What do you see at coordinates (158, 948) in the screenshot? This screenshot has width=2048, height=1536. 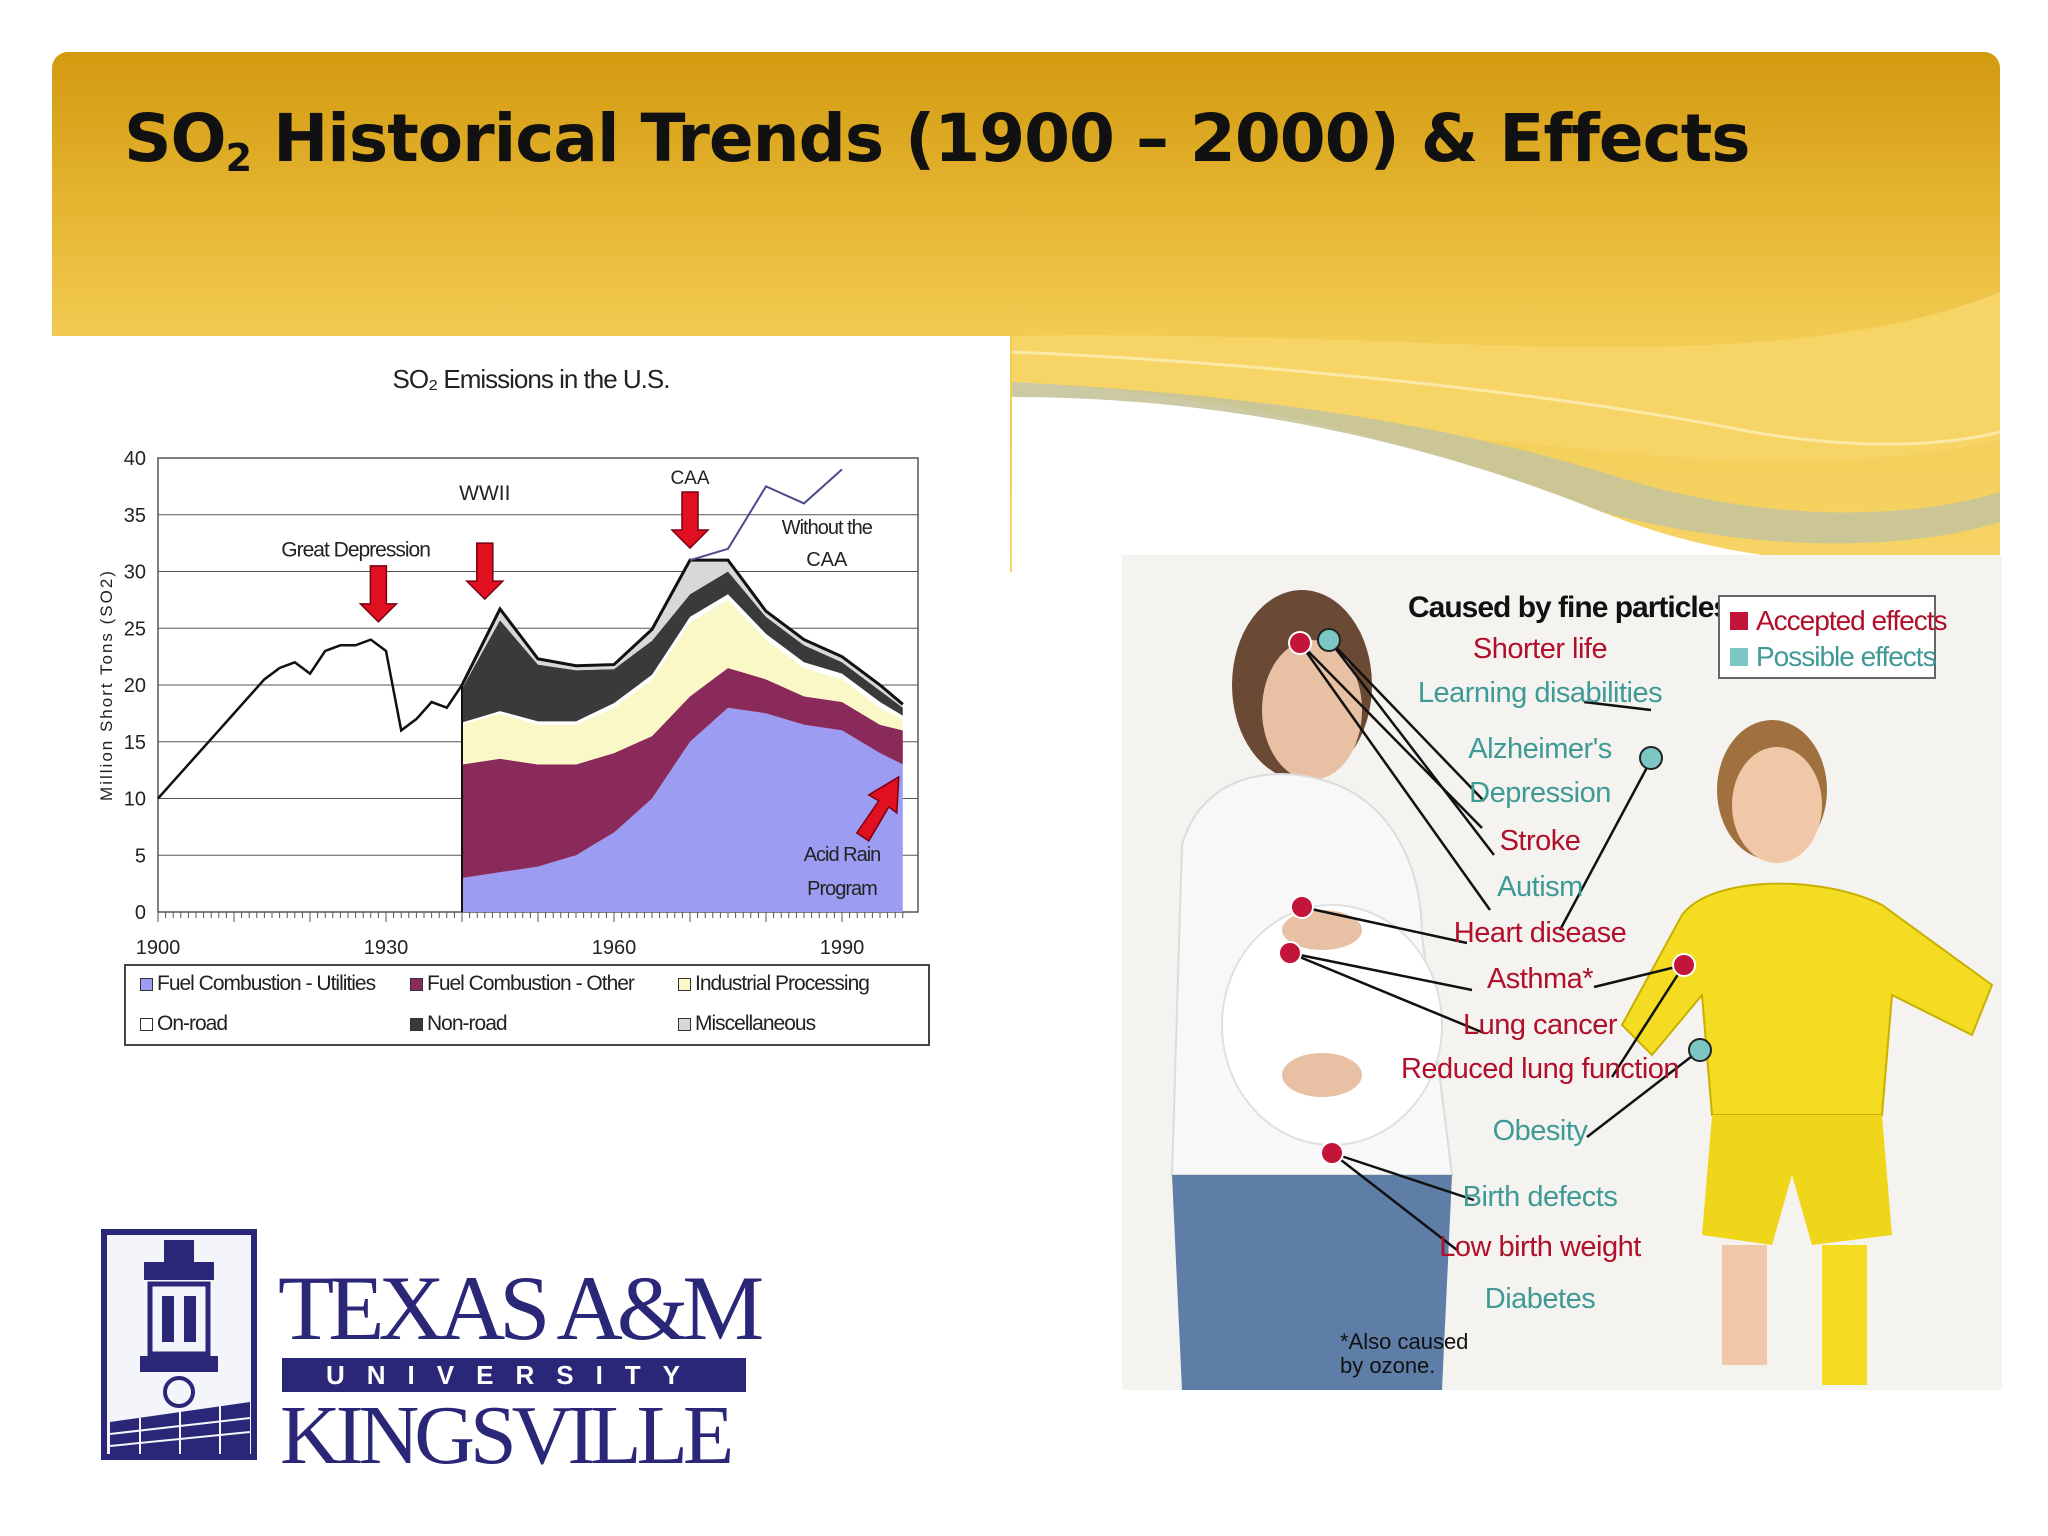 I see `x-tick-label: 1900` at bounding box center [158, 948].